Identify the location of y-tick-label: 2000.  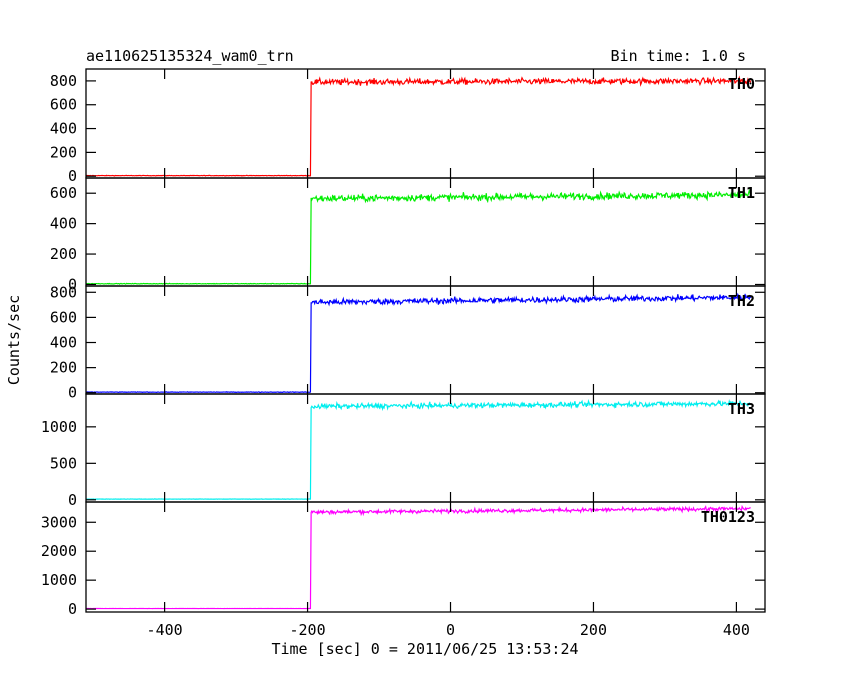
(59, 551).